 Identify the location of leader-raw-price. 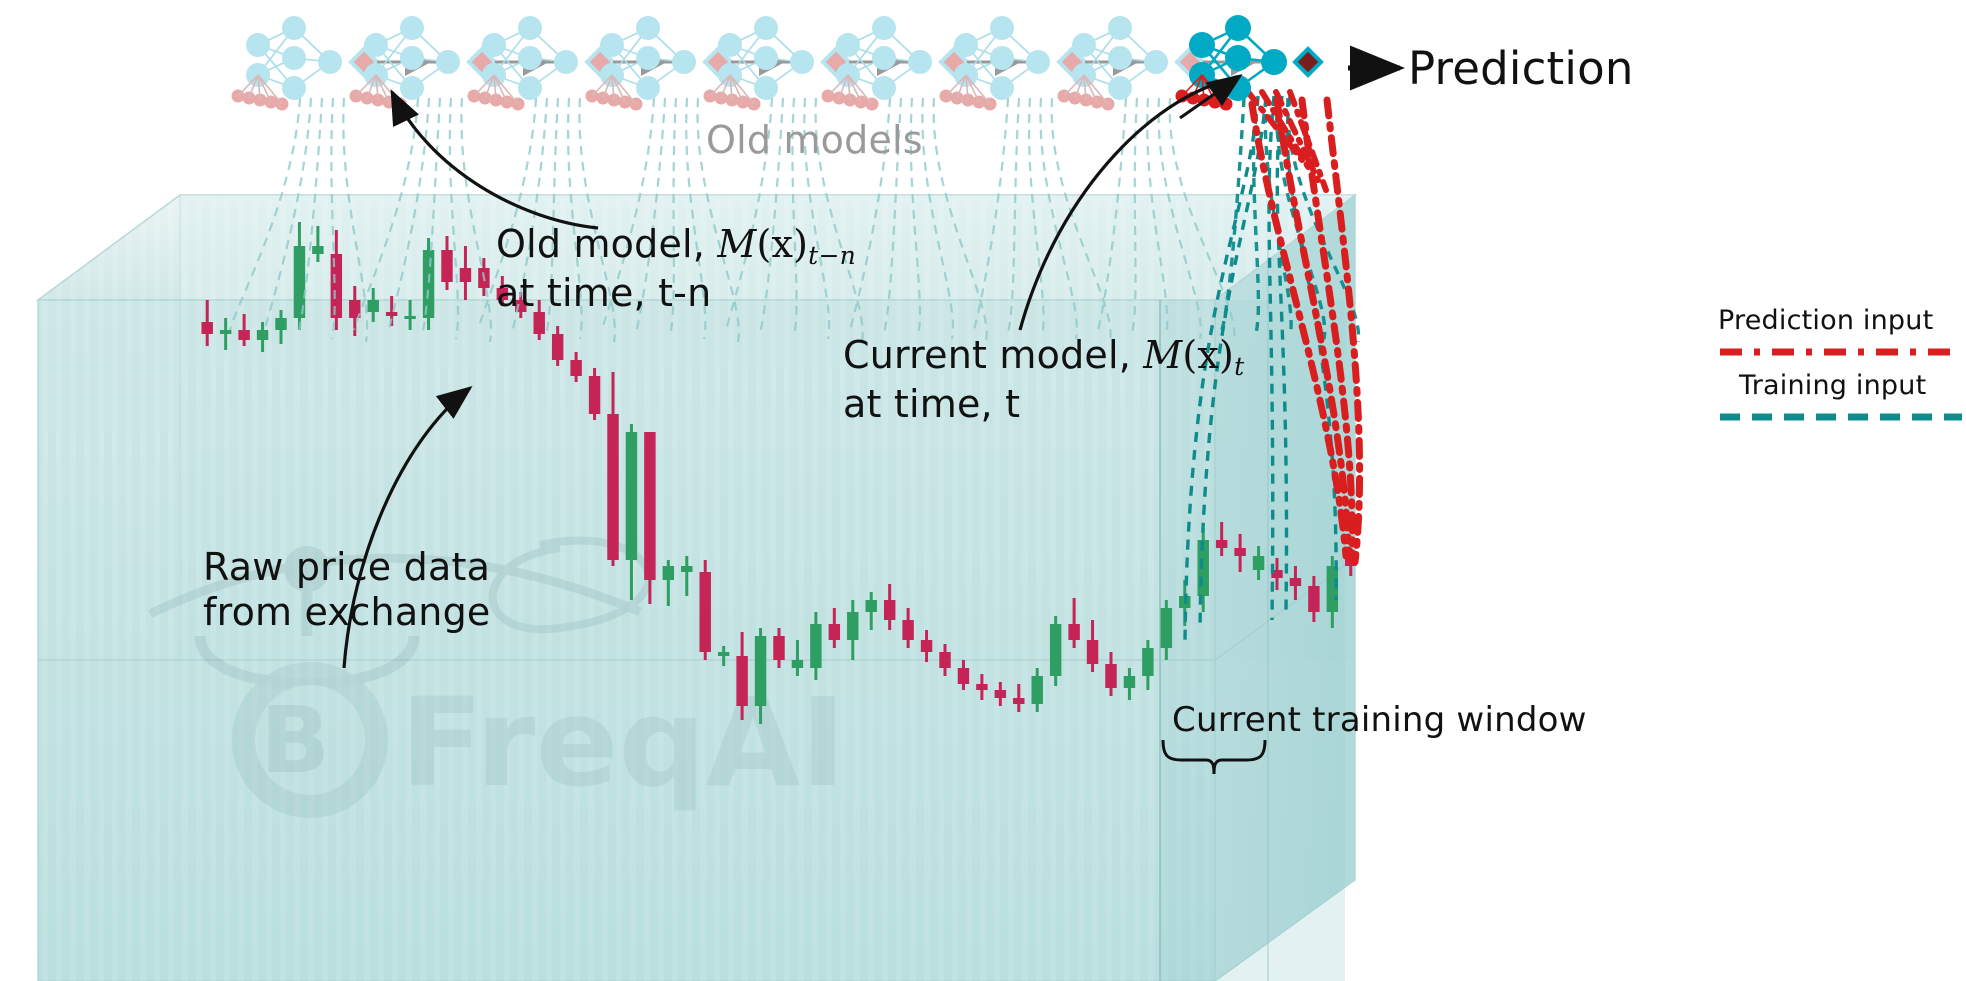
(407, 527).